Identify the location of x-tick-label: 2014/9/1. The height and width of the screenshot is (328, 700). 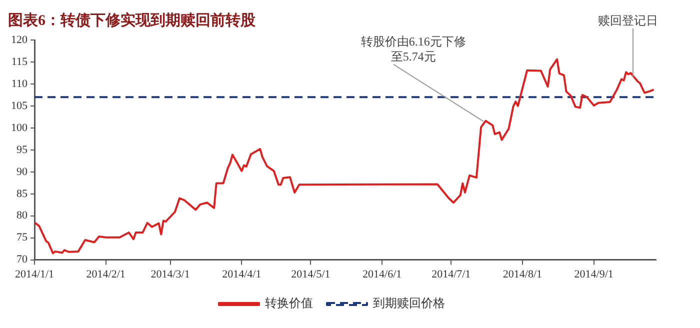
(594, 274).